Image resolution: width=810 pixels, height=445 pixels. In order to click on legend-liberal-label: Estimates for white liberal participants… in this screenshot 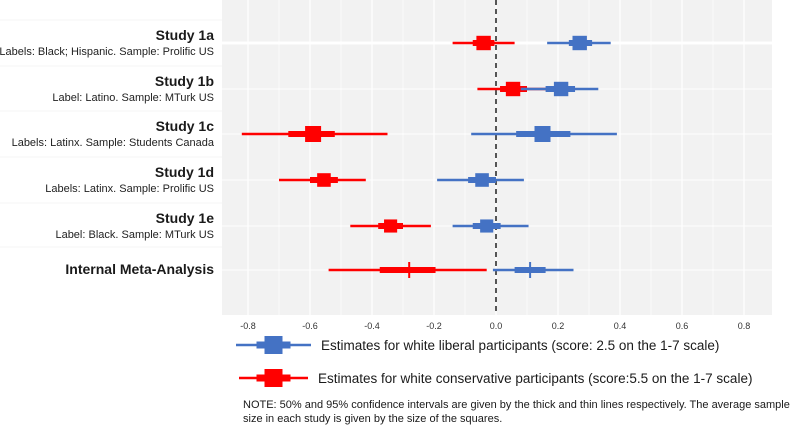, I will do `click(520, 345)`.